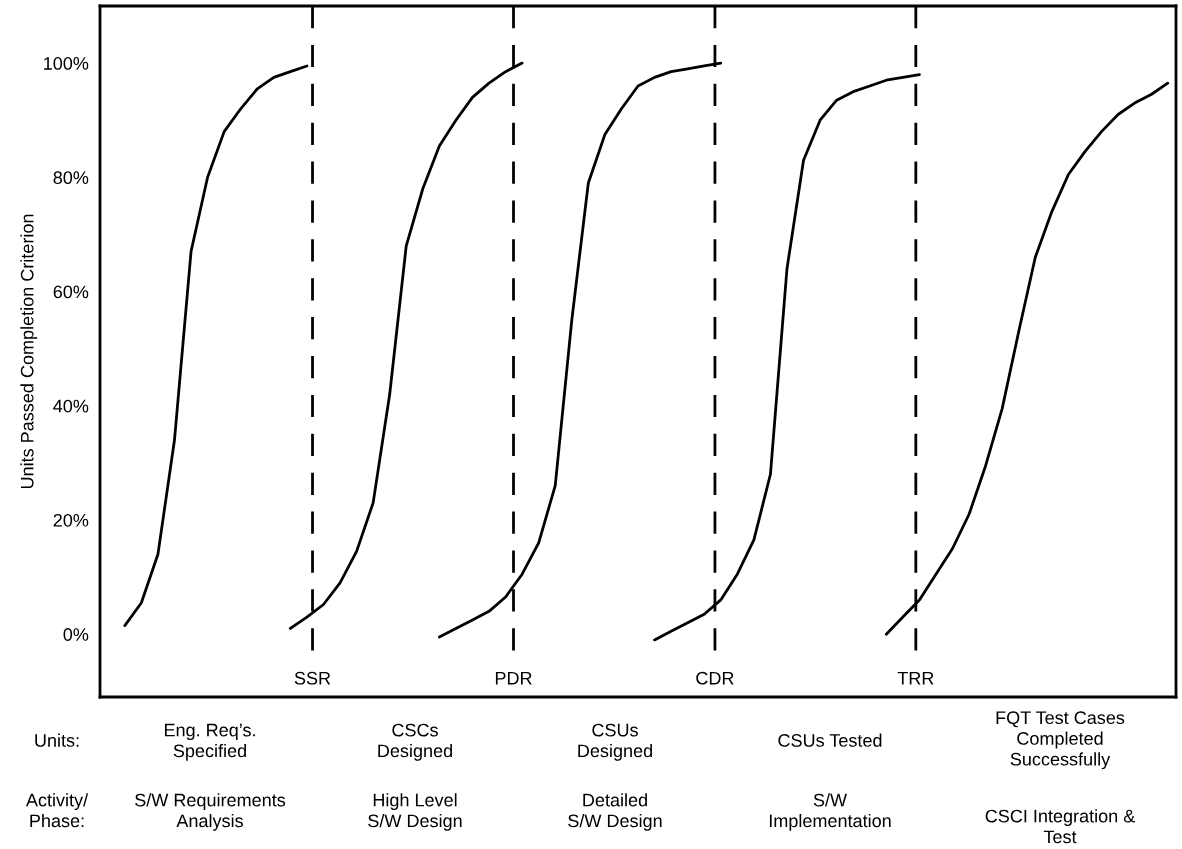  What do you see at coordinates (715, 678) in the screenshot?
I see `annotation: CDR` at bounding box center [715, 678].